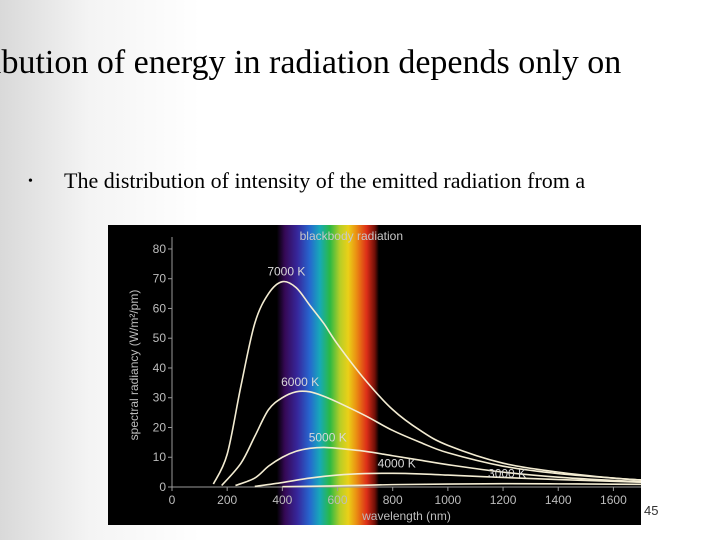  What do you see at coordinates (282, 500) in the screenshot?
I see `x-tick-label: 400` at bounding box center [282, 500].